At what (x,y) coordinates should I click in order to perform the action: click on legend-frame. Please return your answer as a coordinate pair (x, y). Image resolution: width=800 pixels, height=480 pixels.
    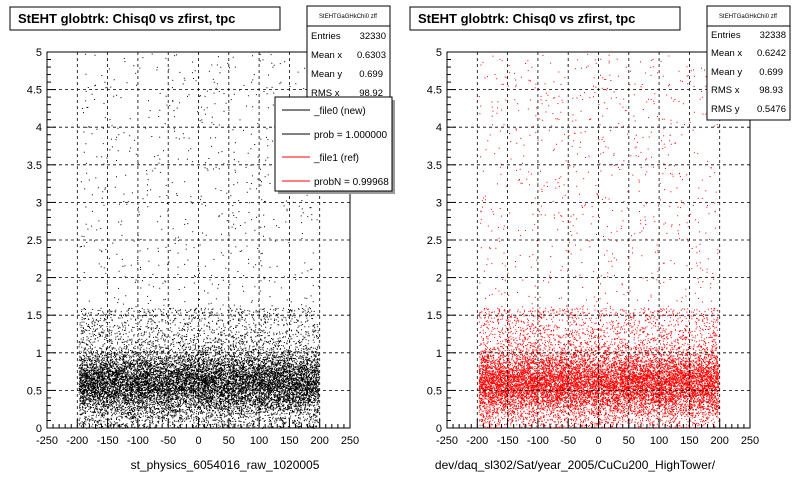
    Looking at the image, I should click on (333, 144).